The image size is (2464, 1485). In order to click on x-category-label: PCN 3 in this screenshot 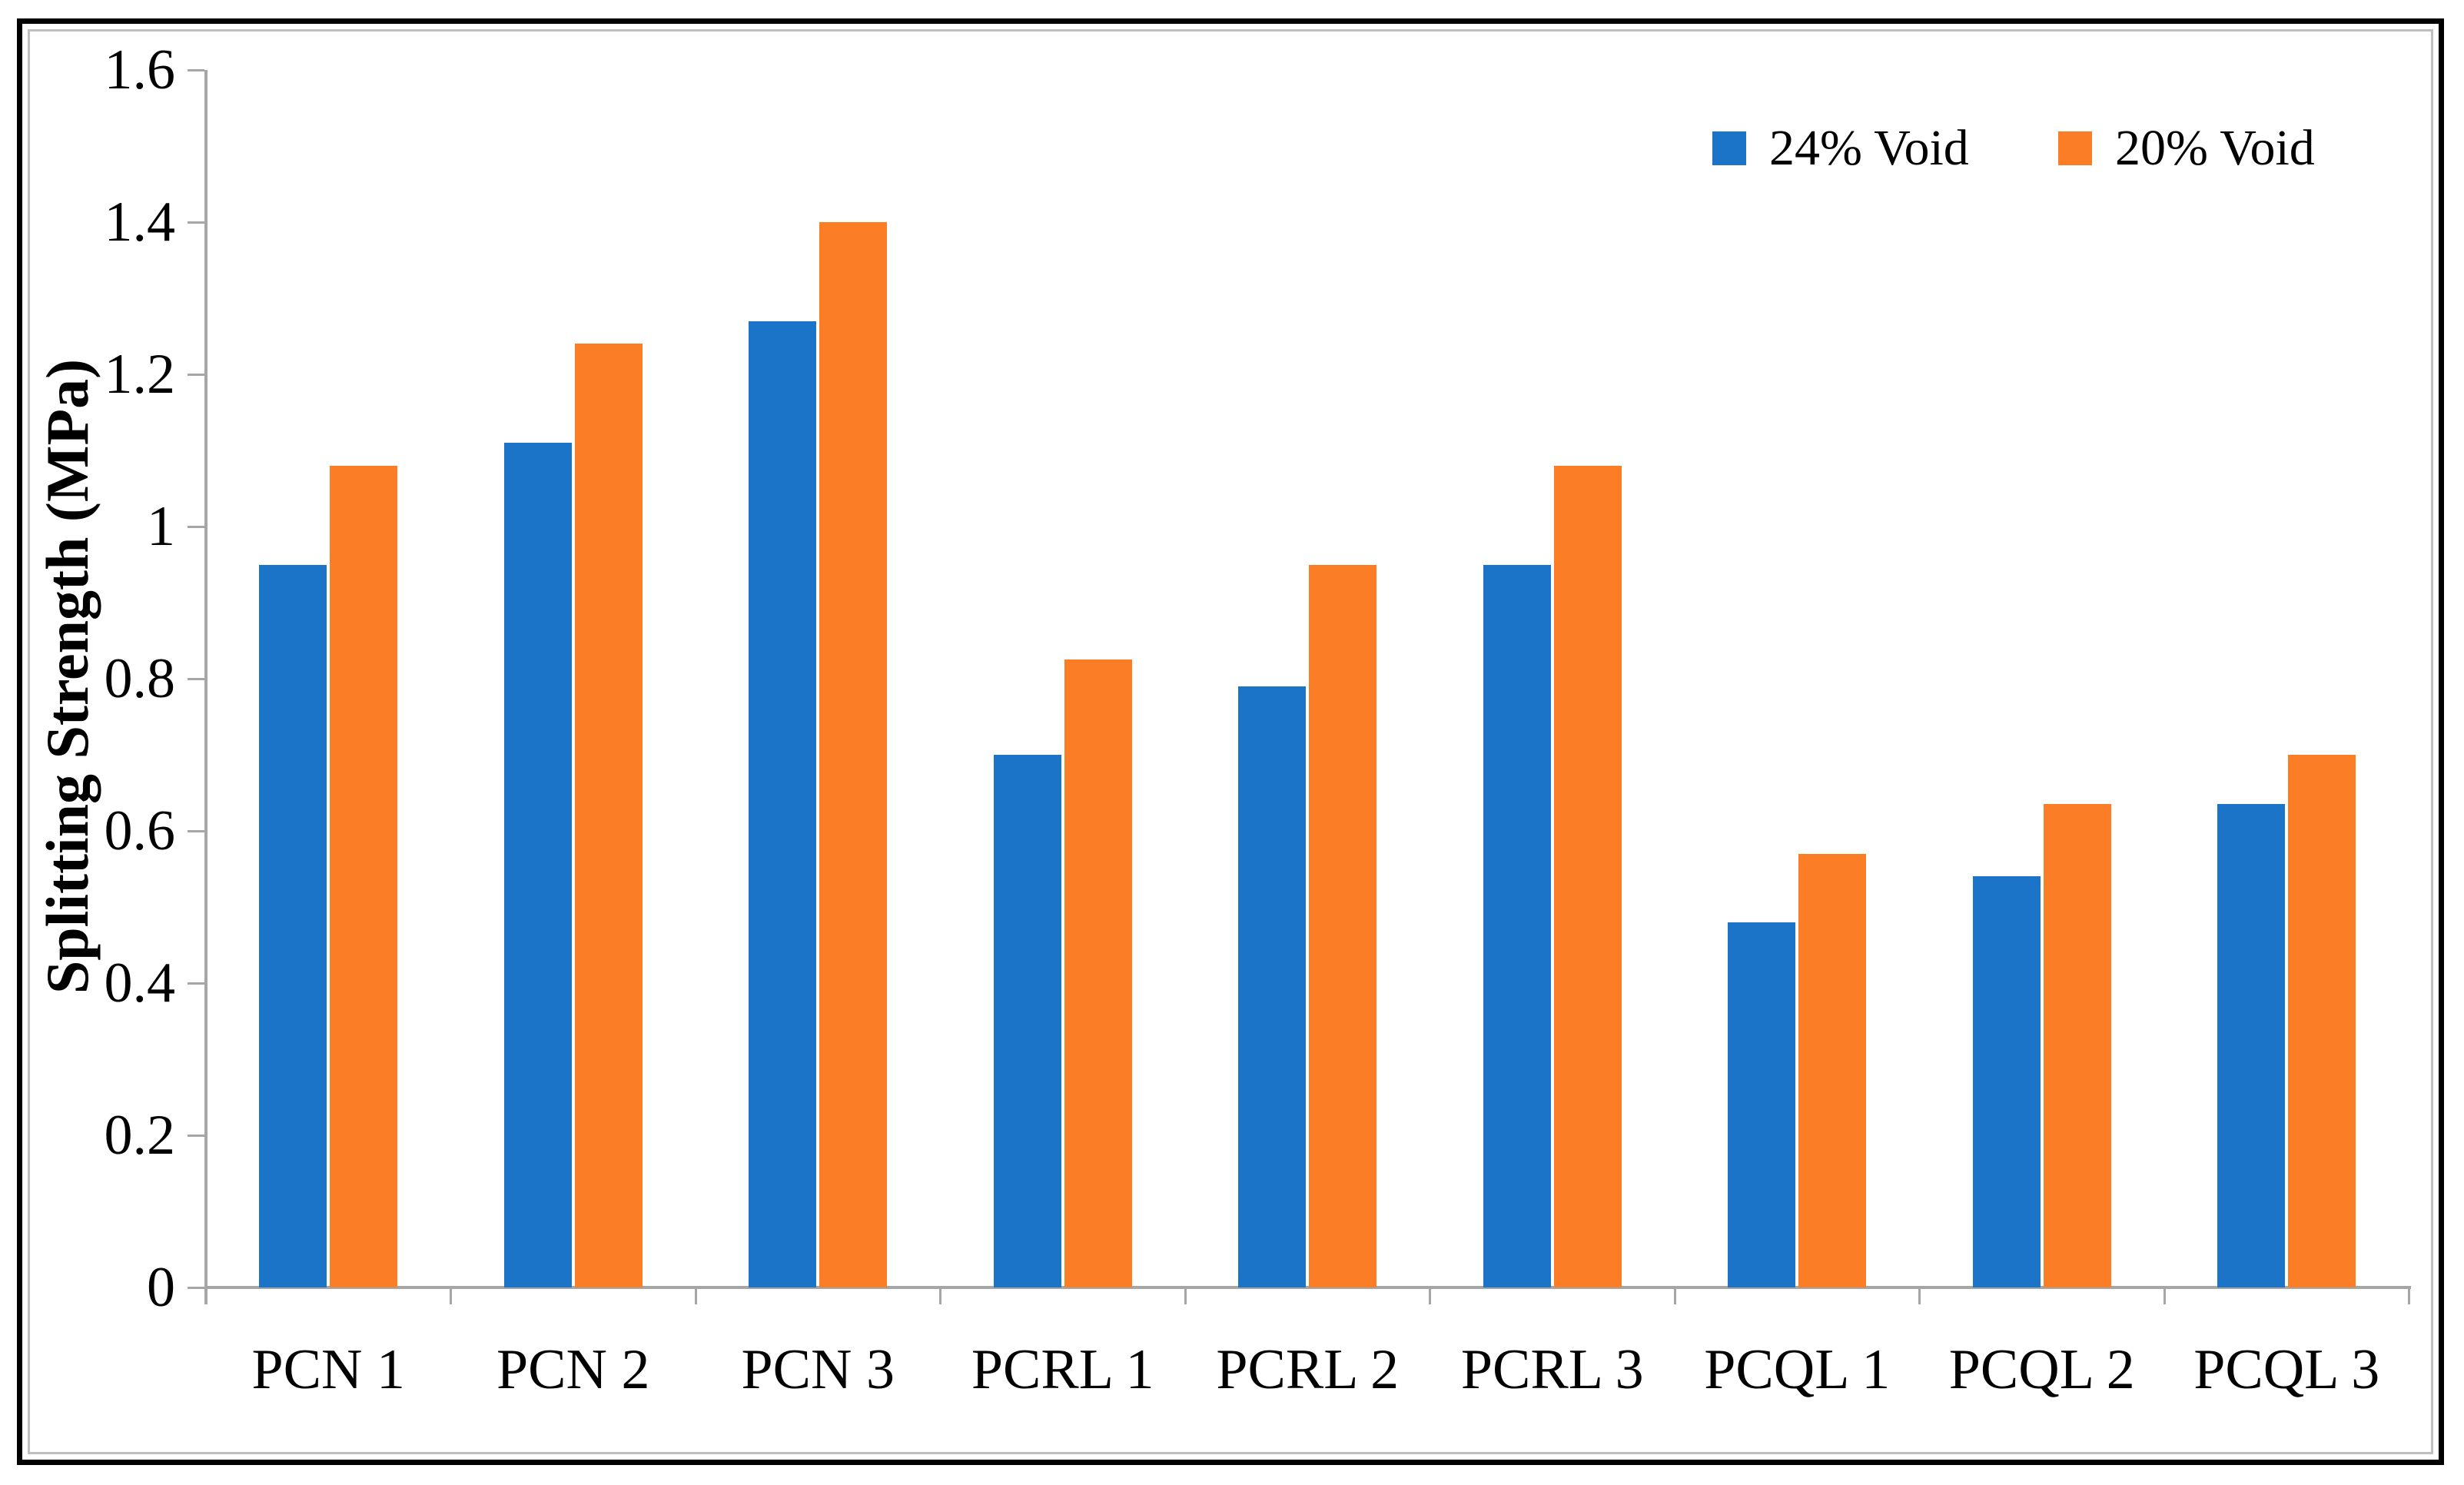, I will do `click(818, 1369)`.